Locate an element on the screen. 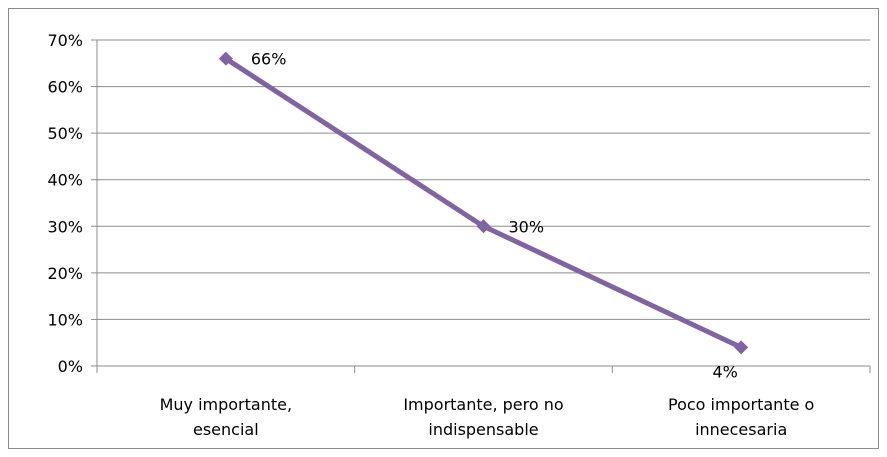 This screenshot has height=457, width=887. y-tick-label: 10% is located at coordinates (65, 319).